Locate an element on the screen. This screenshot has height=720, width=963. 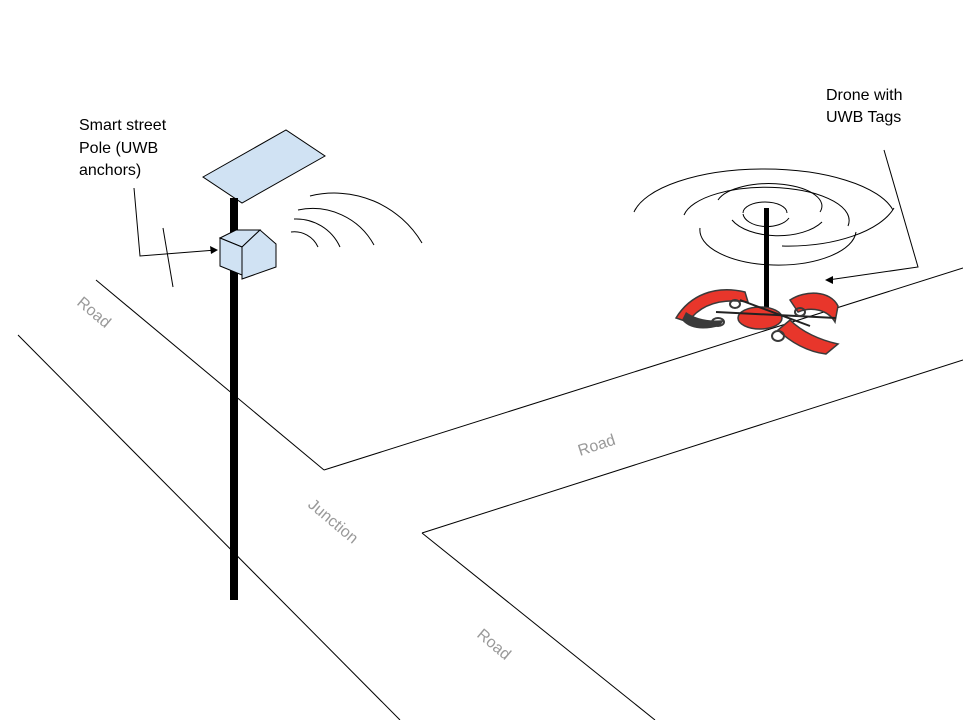
road-label-right: Road is located at coordinates (597, 446).